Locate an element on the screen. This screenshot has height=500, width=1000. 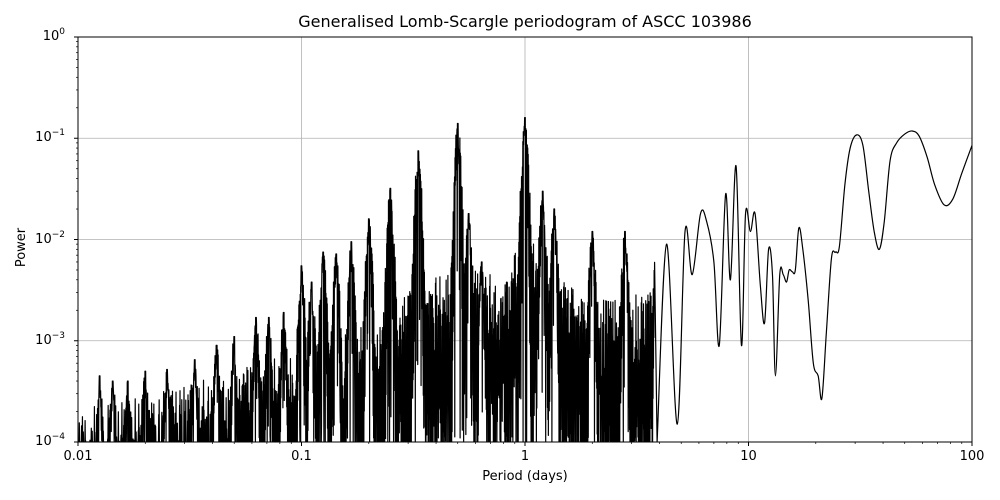
x-tick-label: 10 is located at coordinates (748, 456).